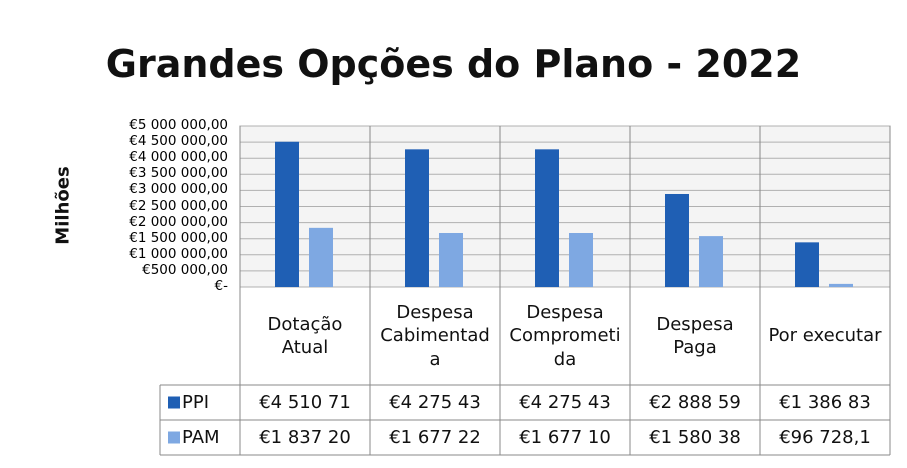  What do you see at coordinates (825, 437) in the screenshot?
I see `data-cell: €96 728,1` at bounding box center [825, 437].